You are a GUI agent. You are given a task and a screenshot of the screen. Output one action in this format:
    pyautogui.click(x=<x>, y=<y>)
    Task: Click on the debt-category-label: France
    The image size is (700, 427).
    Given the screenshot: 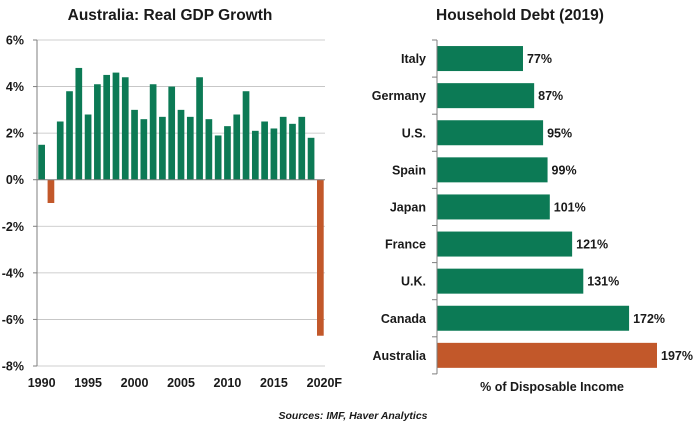 What is the action you would take?
    pyautogui.click(x=405, y=245)
    